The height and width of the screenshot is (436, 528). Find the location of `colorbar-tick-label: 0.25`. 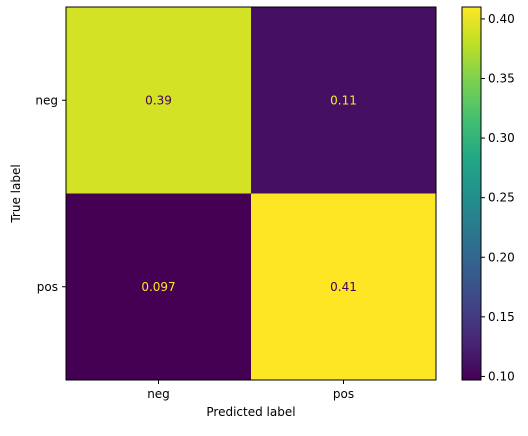

colorbar-tick-label: 0.25 is located at coordinates (501, 198).